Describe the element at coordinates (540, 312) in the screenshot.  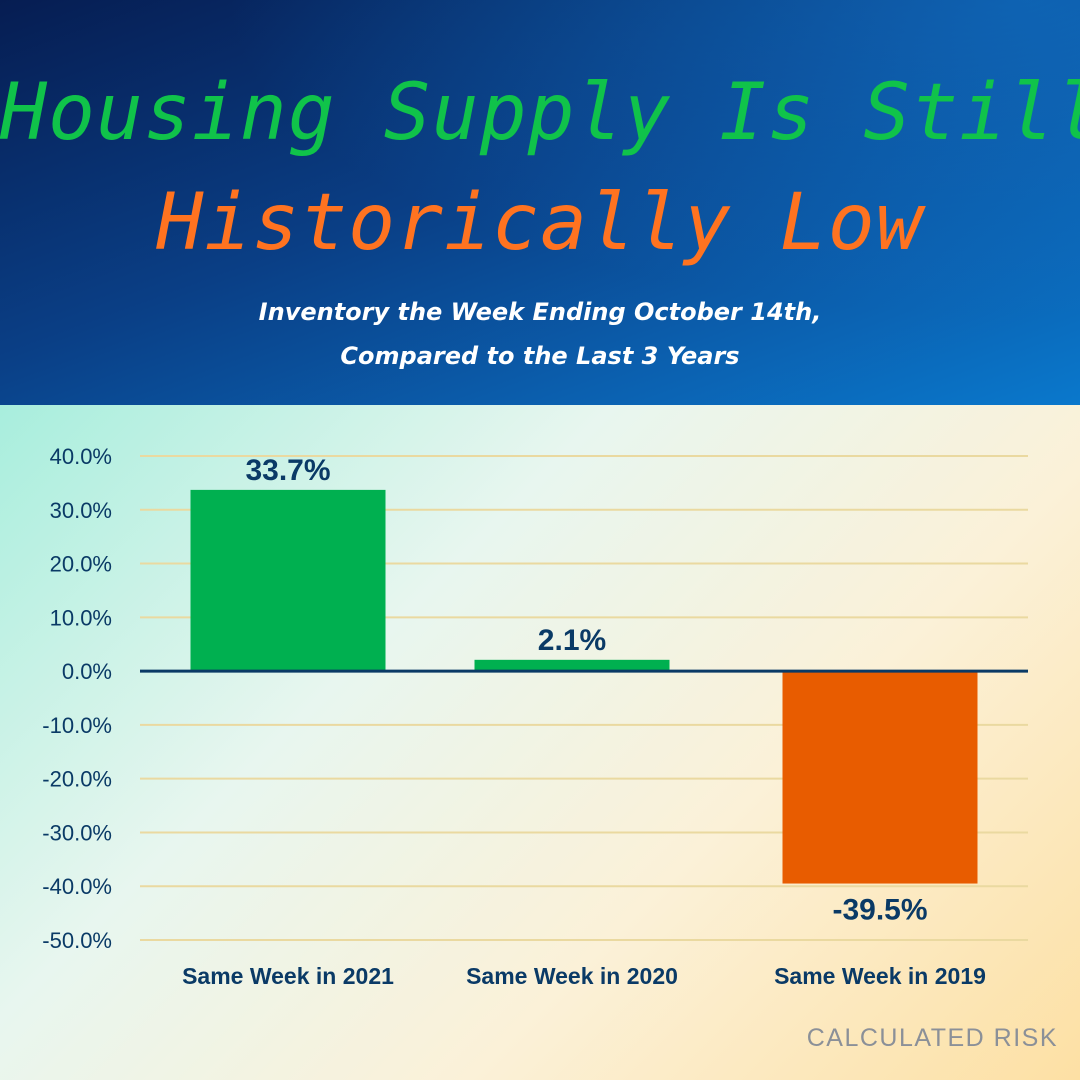
I see `subtitle-line-1: Inventory the Week Ending October 14th,` at that location.